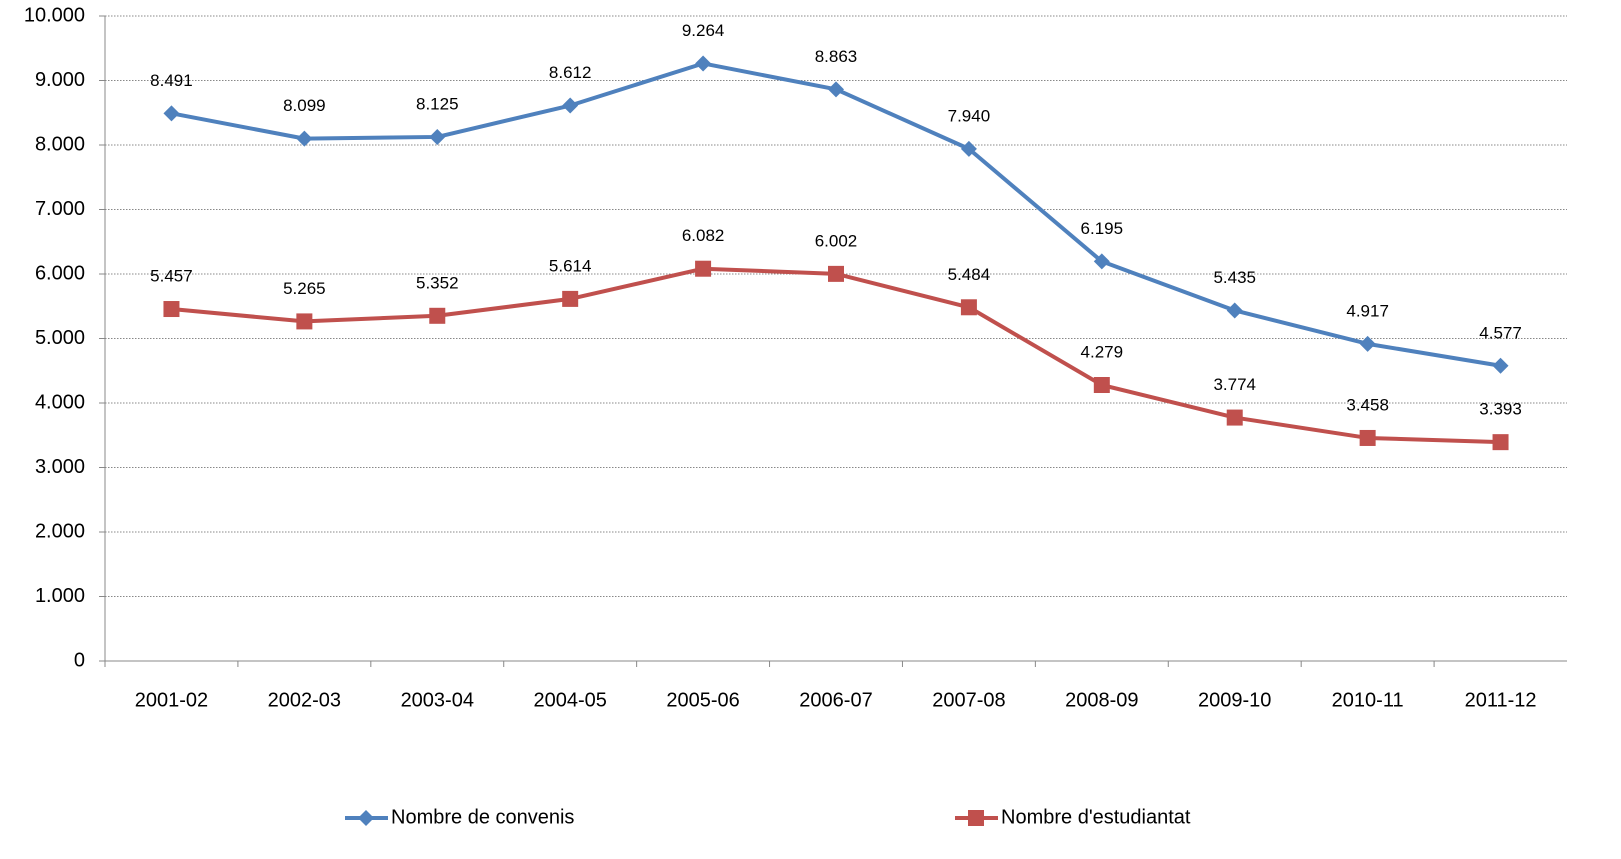 Image resolution: width=1621 pixels, height=859 pixels. Describe the element at coordinates (703, 235) in the screenshot. I see `data-label: 6.082` at that location.